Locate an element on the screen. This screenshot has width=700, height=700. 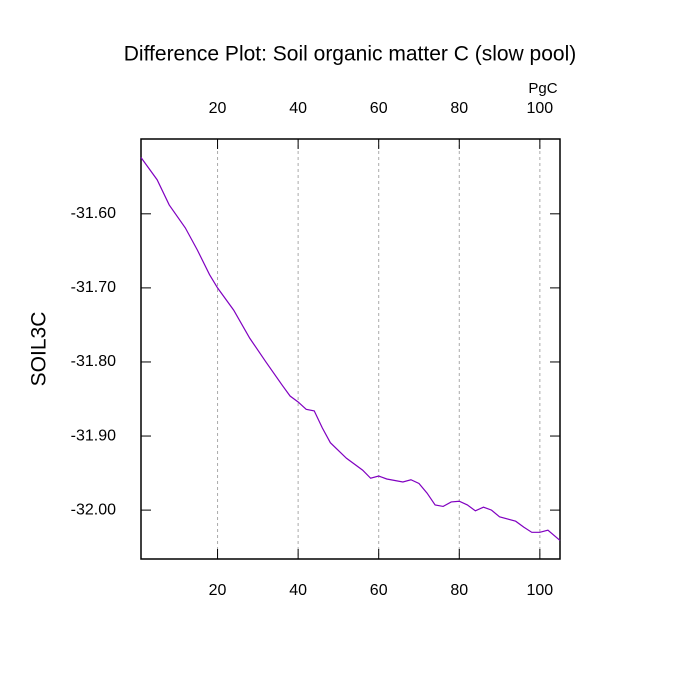
x-tick-label-top: 100 is located at coordinates (540, 108).